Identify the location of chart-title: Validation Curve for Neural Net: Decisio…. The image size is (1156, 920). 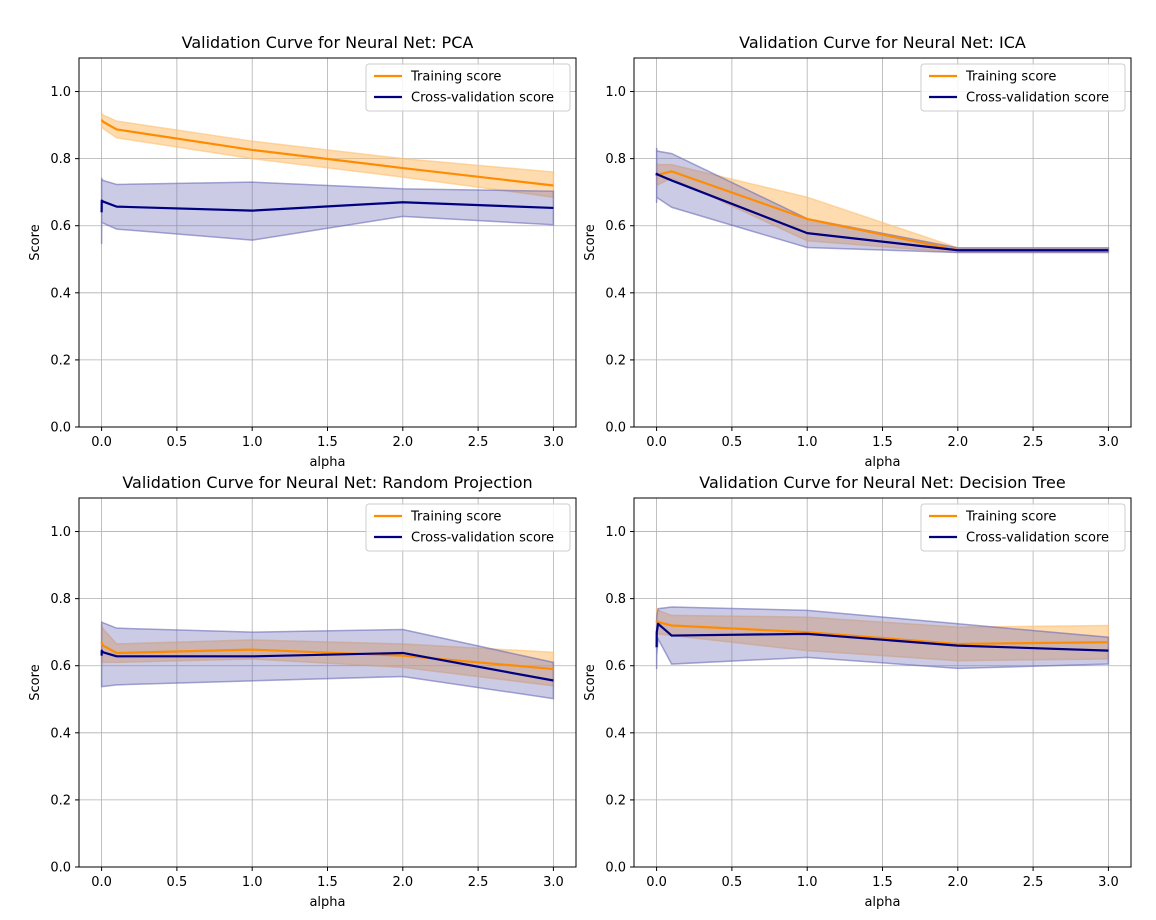
(882, 482).